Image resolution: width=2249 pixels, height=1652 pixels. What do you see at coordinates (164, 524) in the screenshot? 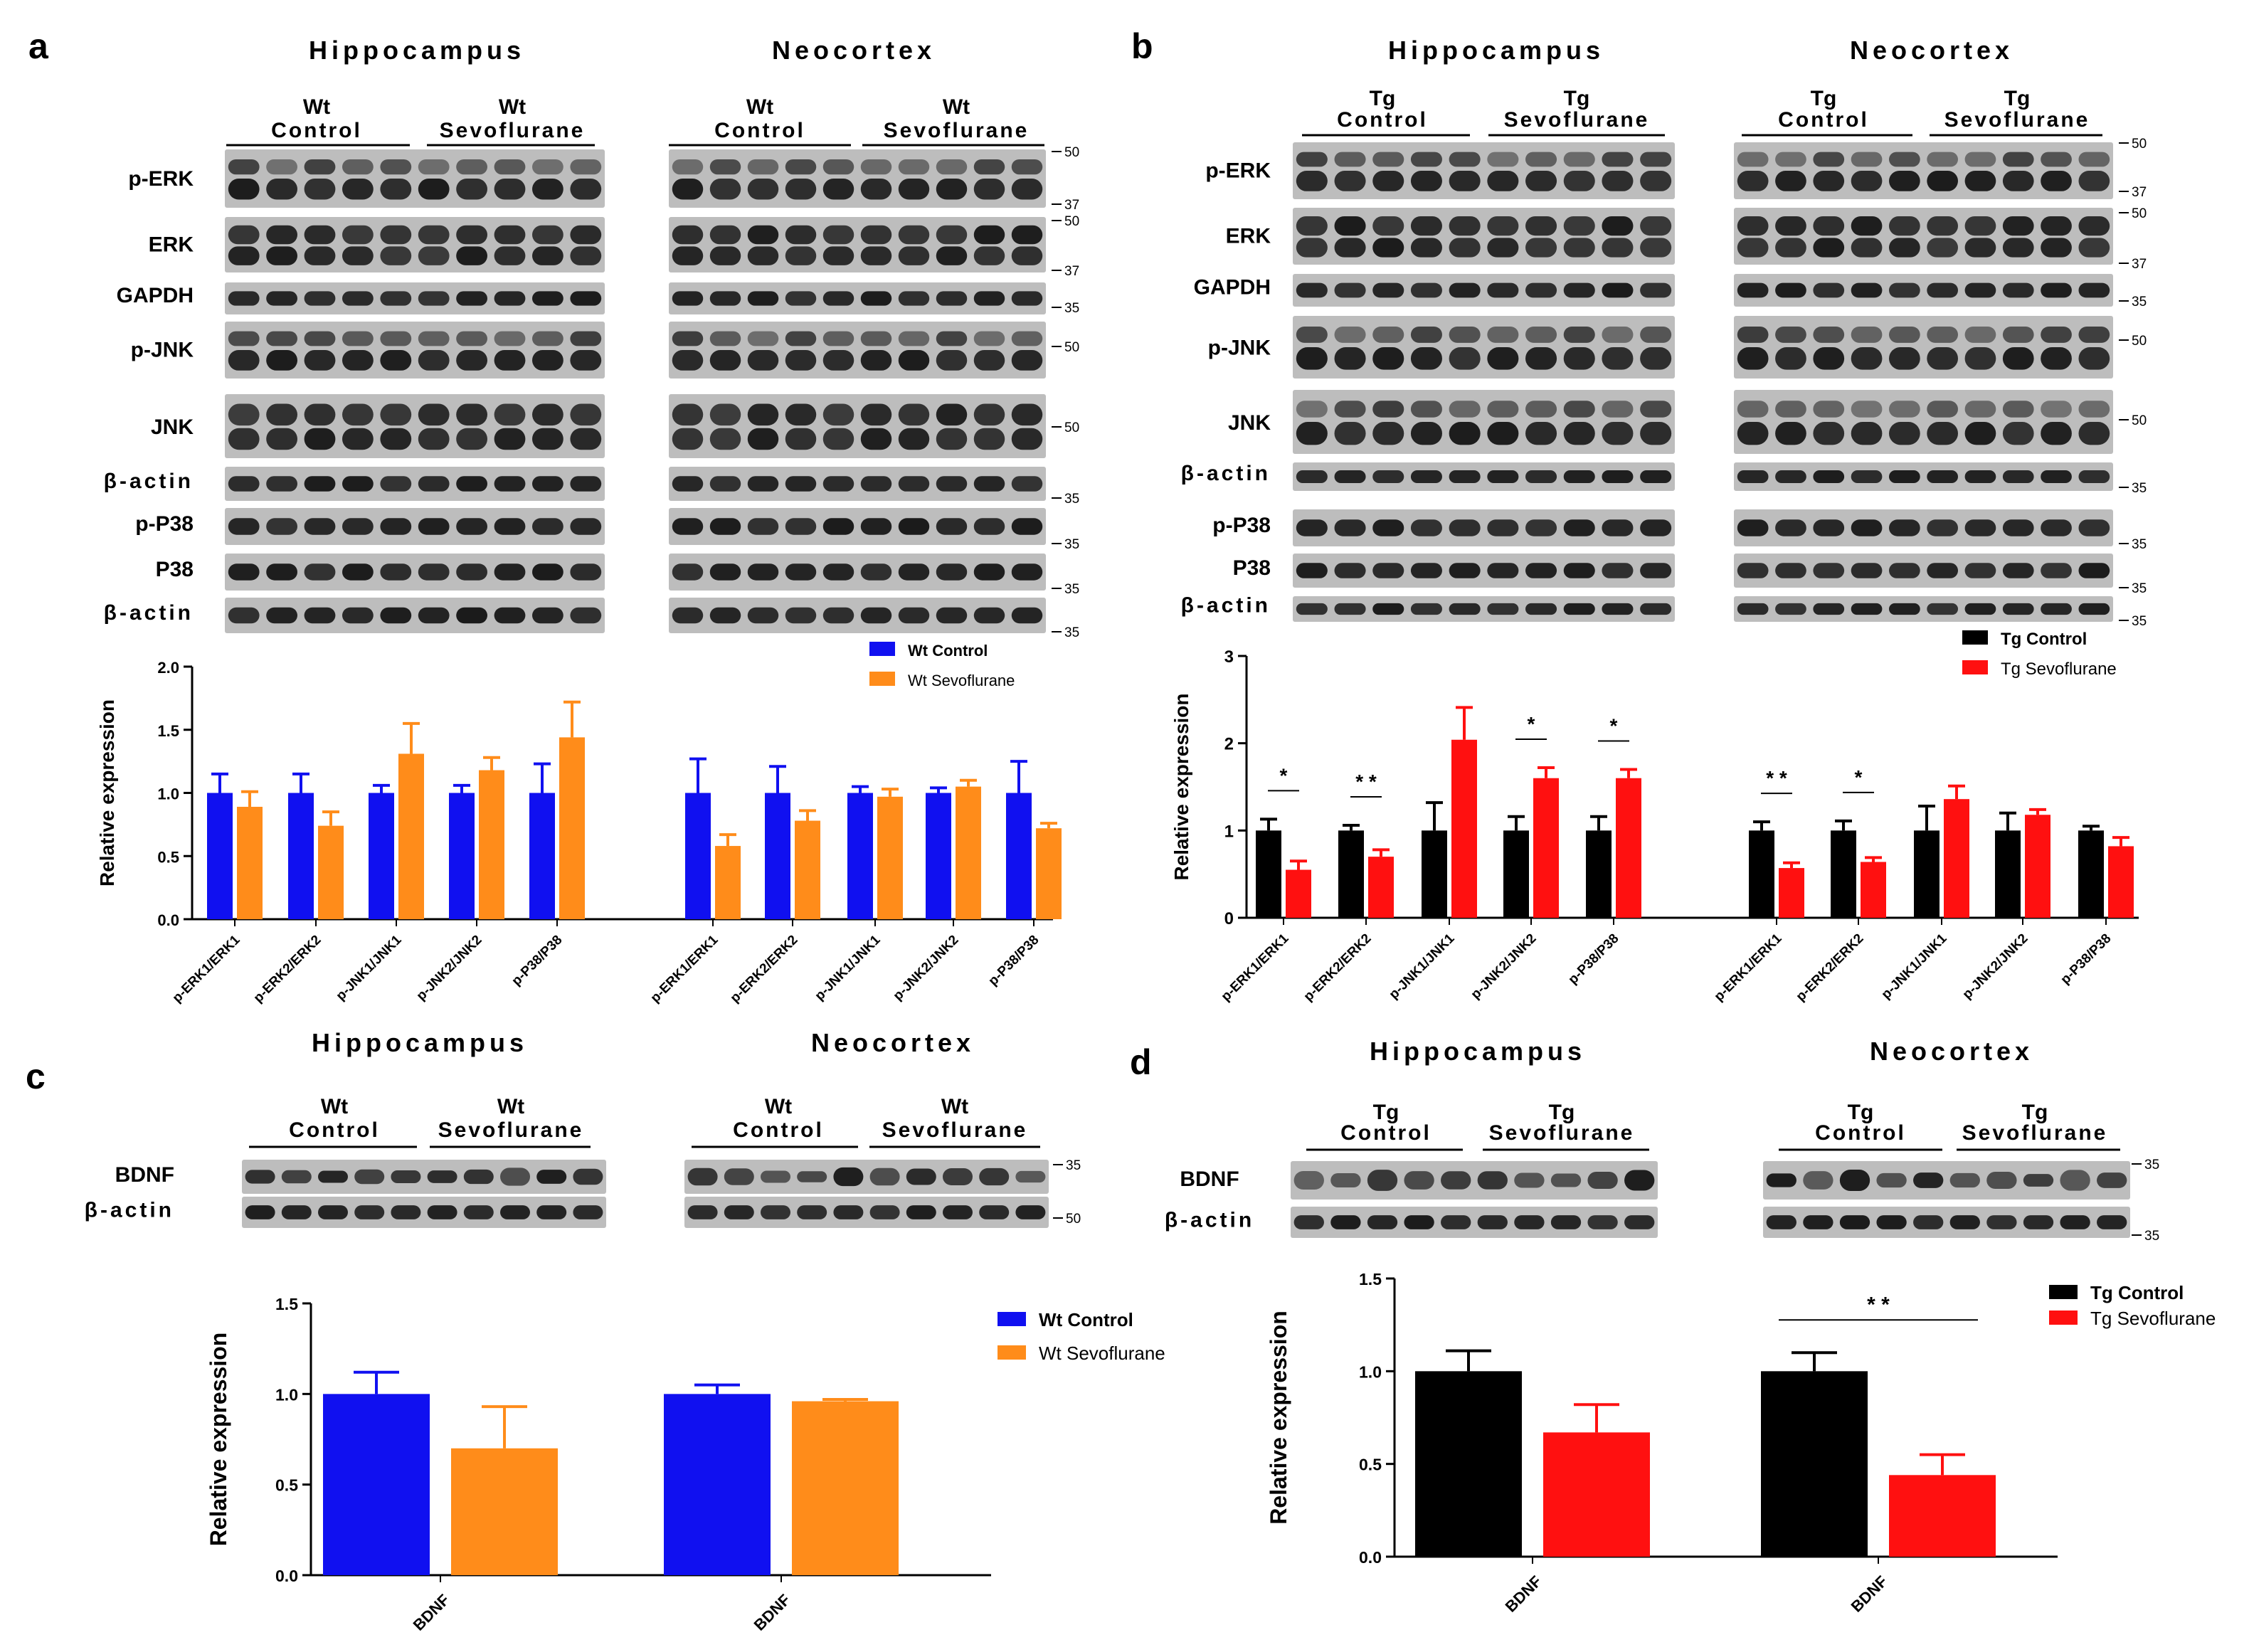
I see `blot-row-label: p-P38` at bounding box center [164, 524].